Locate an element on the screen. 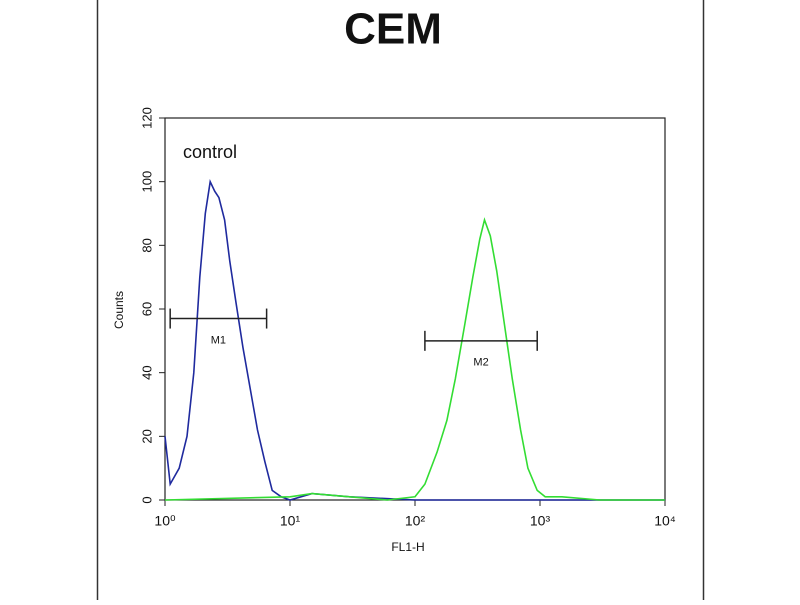  y-tick-label: 40 is located at coordinates (146, 372).